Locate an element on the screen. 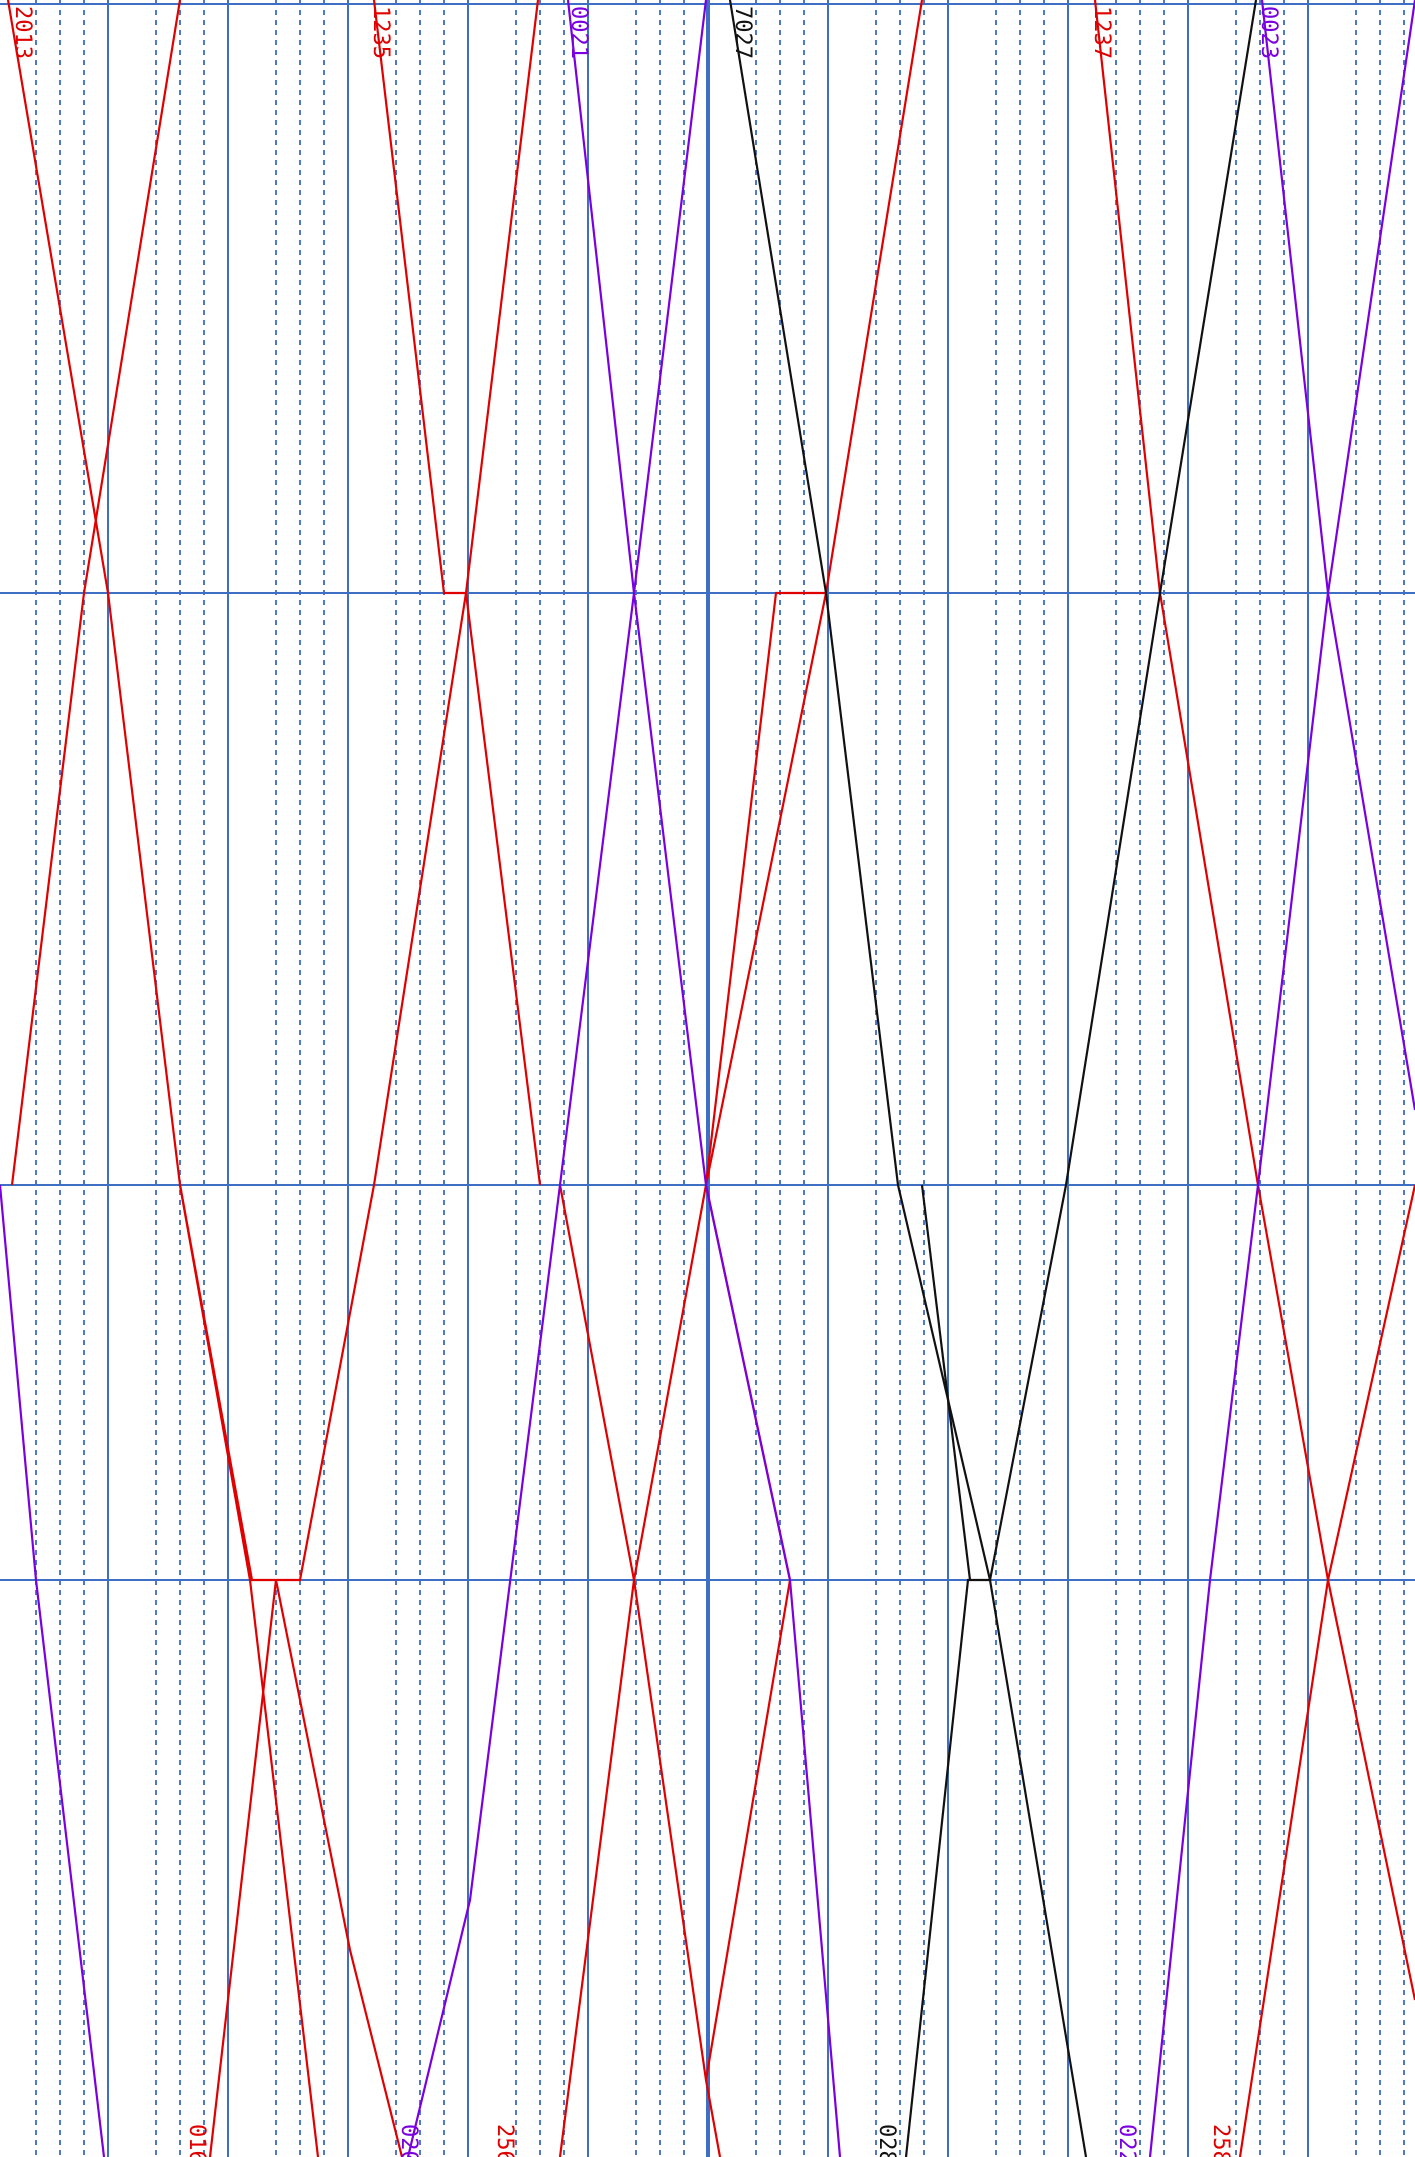 Image resolution: width=1415 pixels, height=2157 pixels. train-label-016: 016 is located at coordinates (196, 2140).